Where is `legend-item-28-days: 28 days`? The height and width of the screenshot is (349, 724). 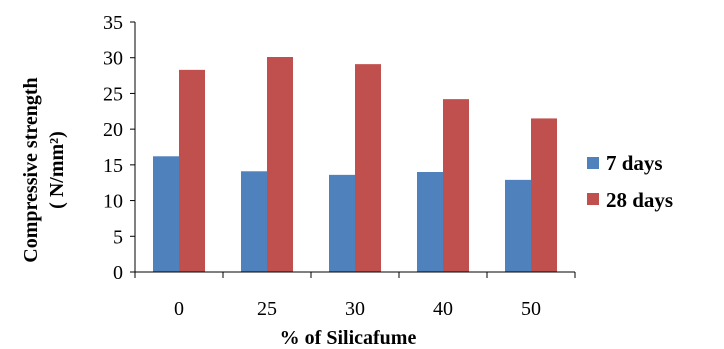 legend-item-28-days: 28 days is located at coordinates (630, 200).